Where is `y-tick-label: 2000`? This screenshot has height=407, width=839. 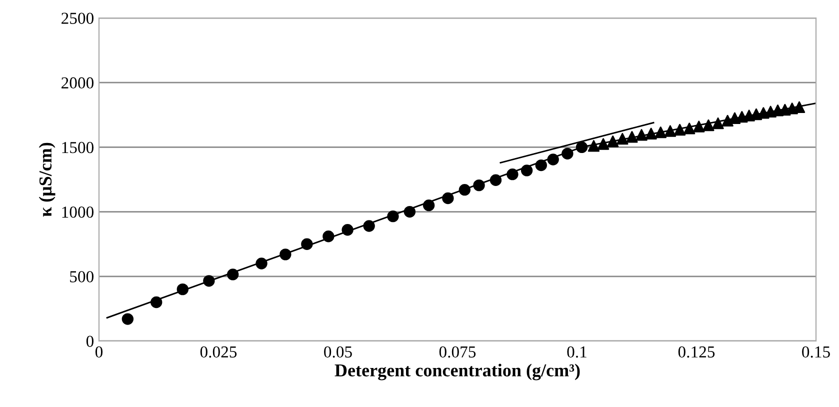
y-tick-label: 2000 is located at coordinates (78, 83).